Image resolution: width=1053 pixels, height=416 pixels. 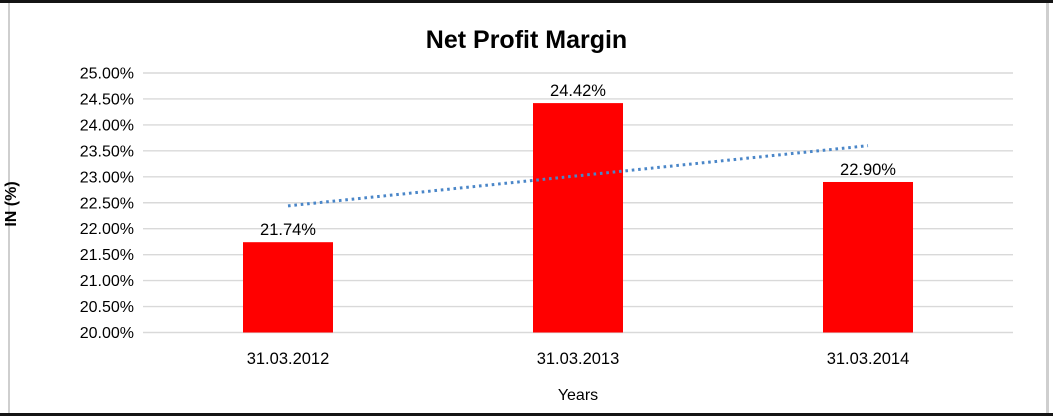 I want to click on bar-data-label: 22.90%, so click(x=868, y=170).